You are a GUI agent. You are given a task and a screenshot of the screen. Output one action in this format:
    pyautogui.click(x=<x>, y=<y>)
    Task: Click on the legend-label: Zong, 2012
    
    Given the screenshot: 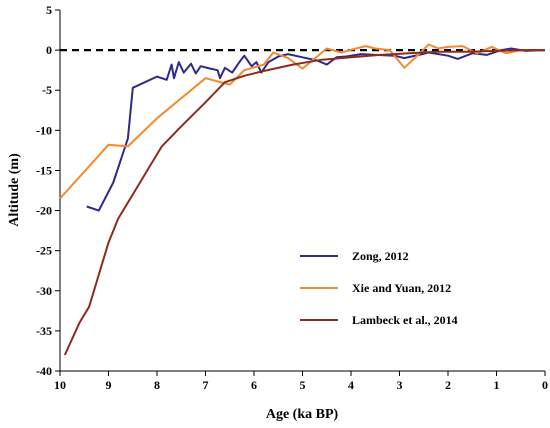 What is the action you would take?
    pyautogui.click(x=380, y=256)
    